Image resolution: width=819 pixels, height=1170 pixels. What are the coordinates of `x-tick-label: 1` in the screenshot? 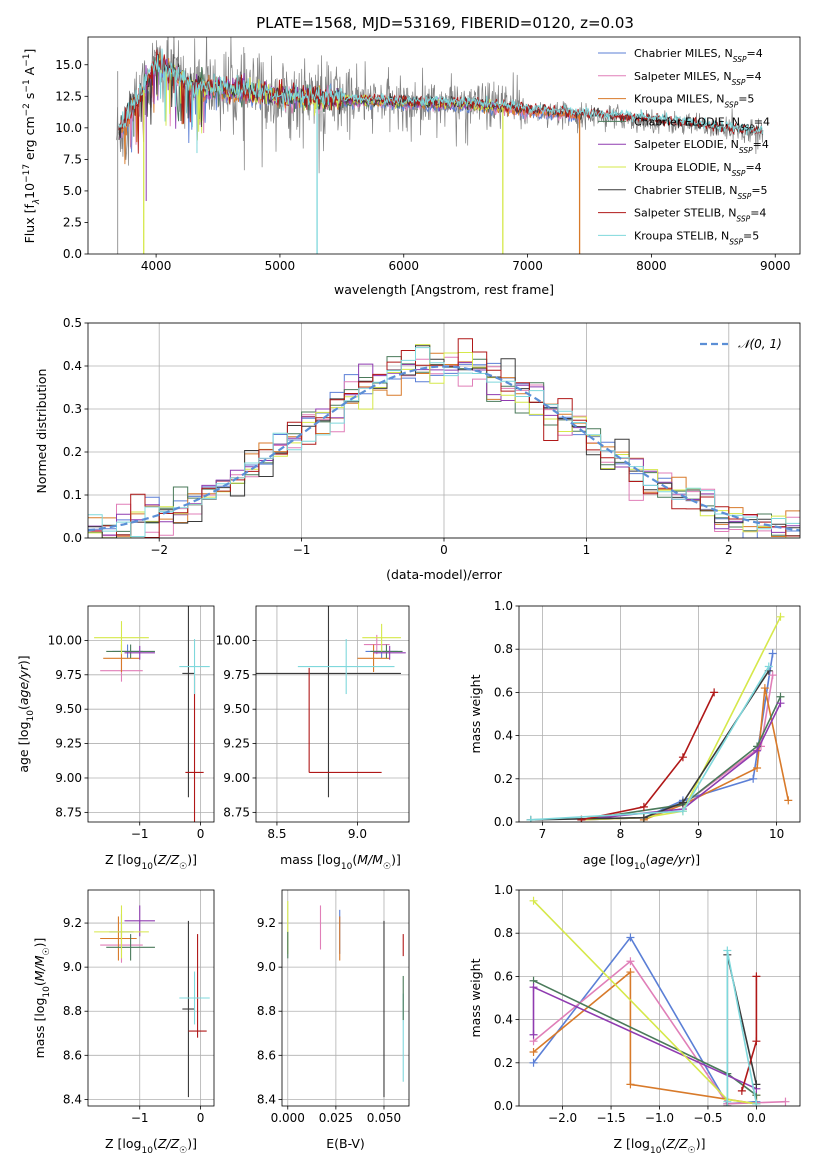 It's located at (587, 550).